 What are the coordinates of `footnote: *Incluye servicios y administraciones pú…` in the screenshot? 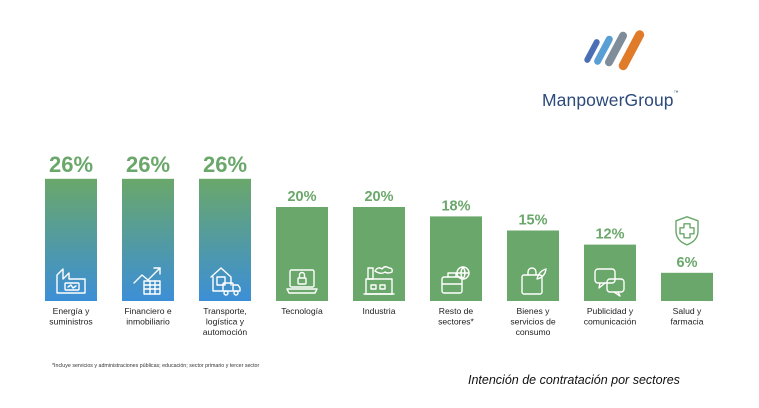 It's located at (156, 366).